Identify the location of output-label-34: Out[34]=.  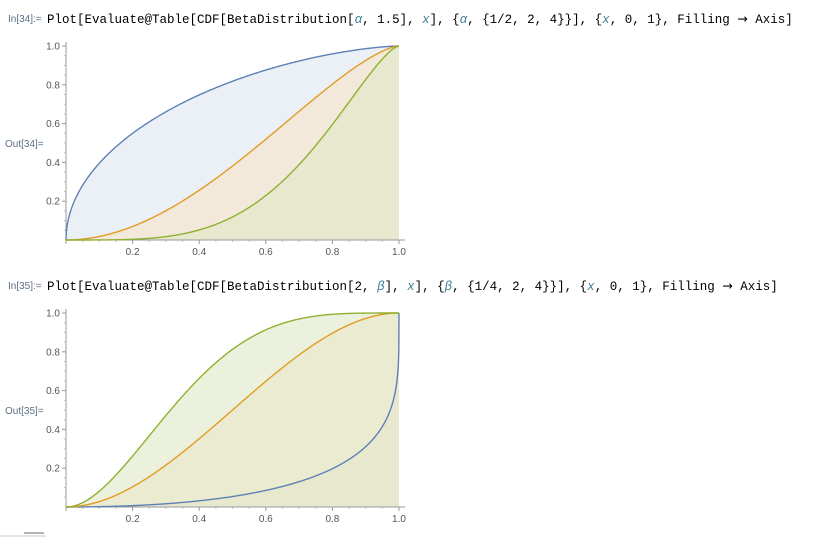
(24, 144).